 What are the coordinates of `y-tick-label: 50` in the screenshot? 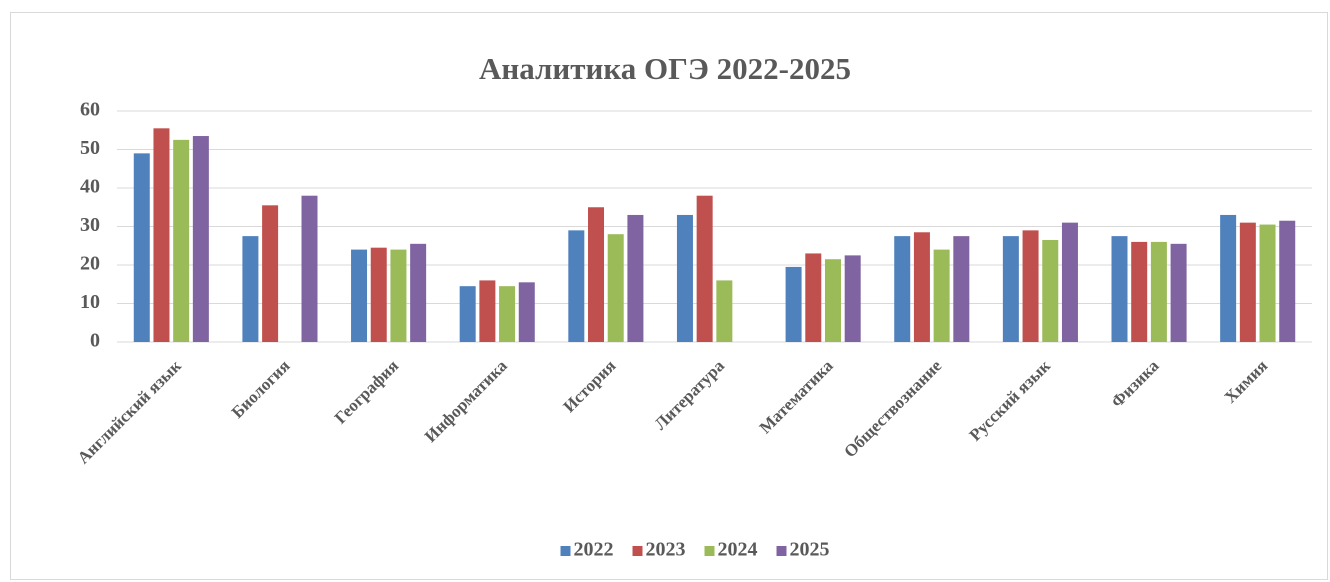 It's located at (90, 148).